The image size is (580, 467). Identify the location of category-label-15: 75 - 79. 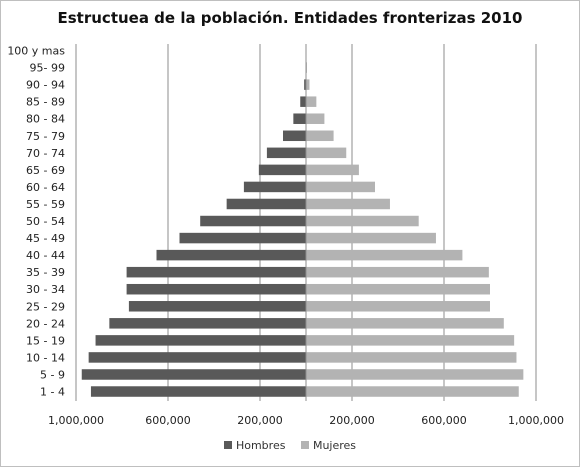
(45, 136).